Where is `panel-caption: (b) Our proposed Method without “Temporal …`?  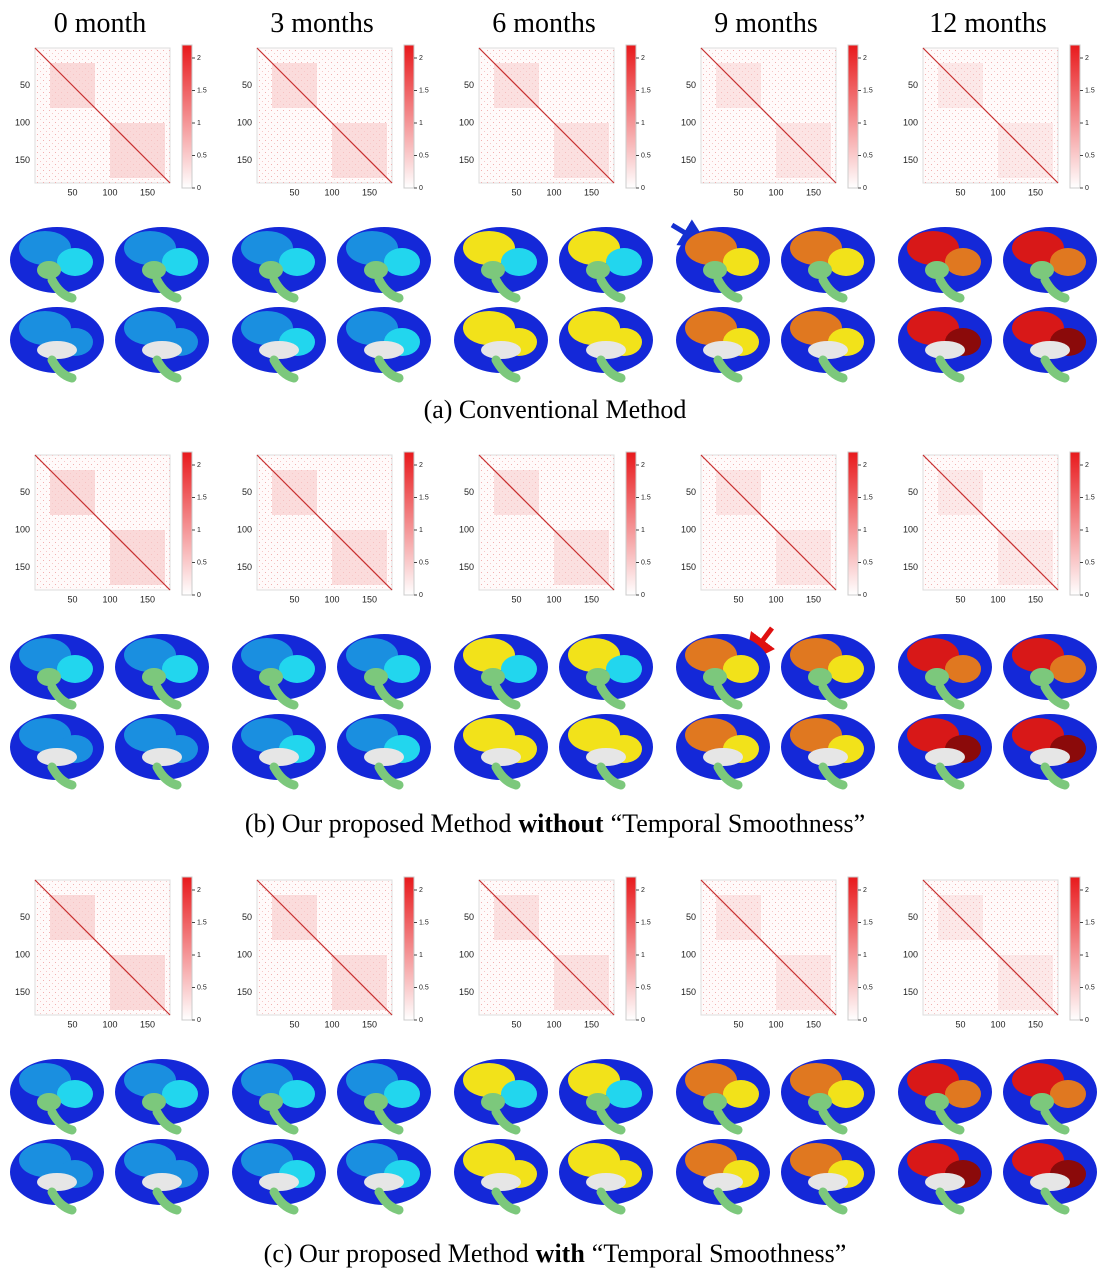
panel-caption: (b) Our proposed Method without “Temporal … is located at coordinates (555, 823).